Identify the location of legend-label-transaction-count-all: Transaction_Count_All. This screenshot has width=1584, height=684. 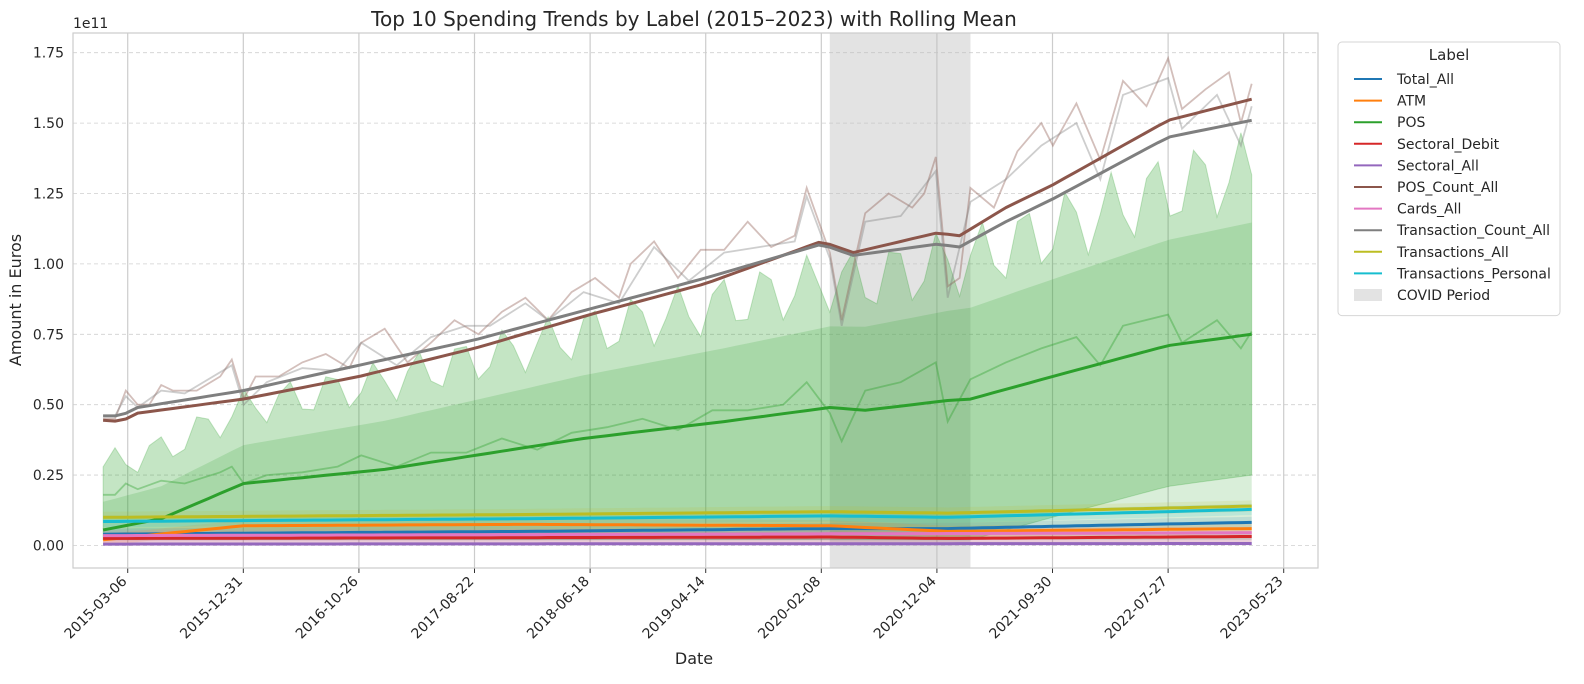
(1473, 231).